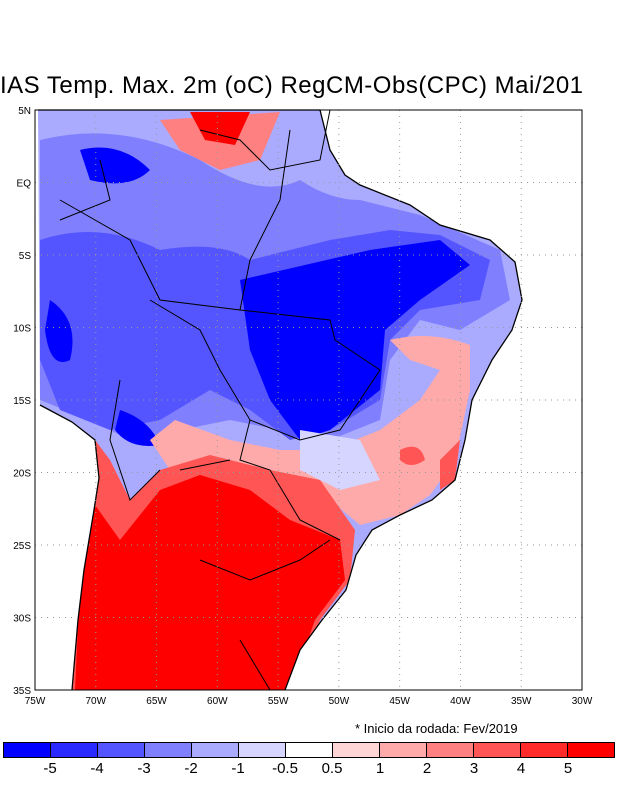  What do you see at coordinates (97, 768) in the screenshot?
I see `colorbar-label: -4` at bounding box center [97, 768].